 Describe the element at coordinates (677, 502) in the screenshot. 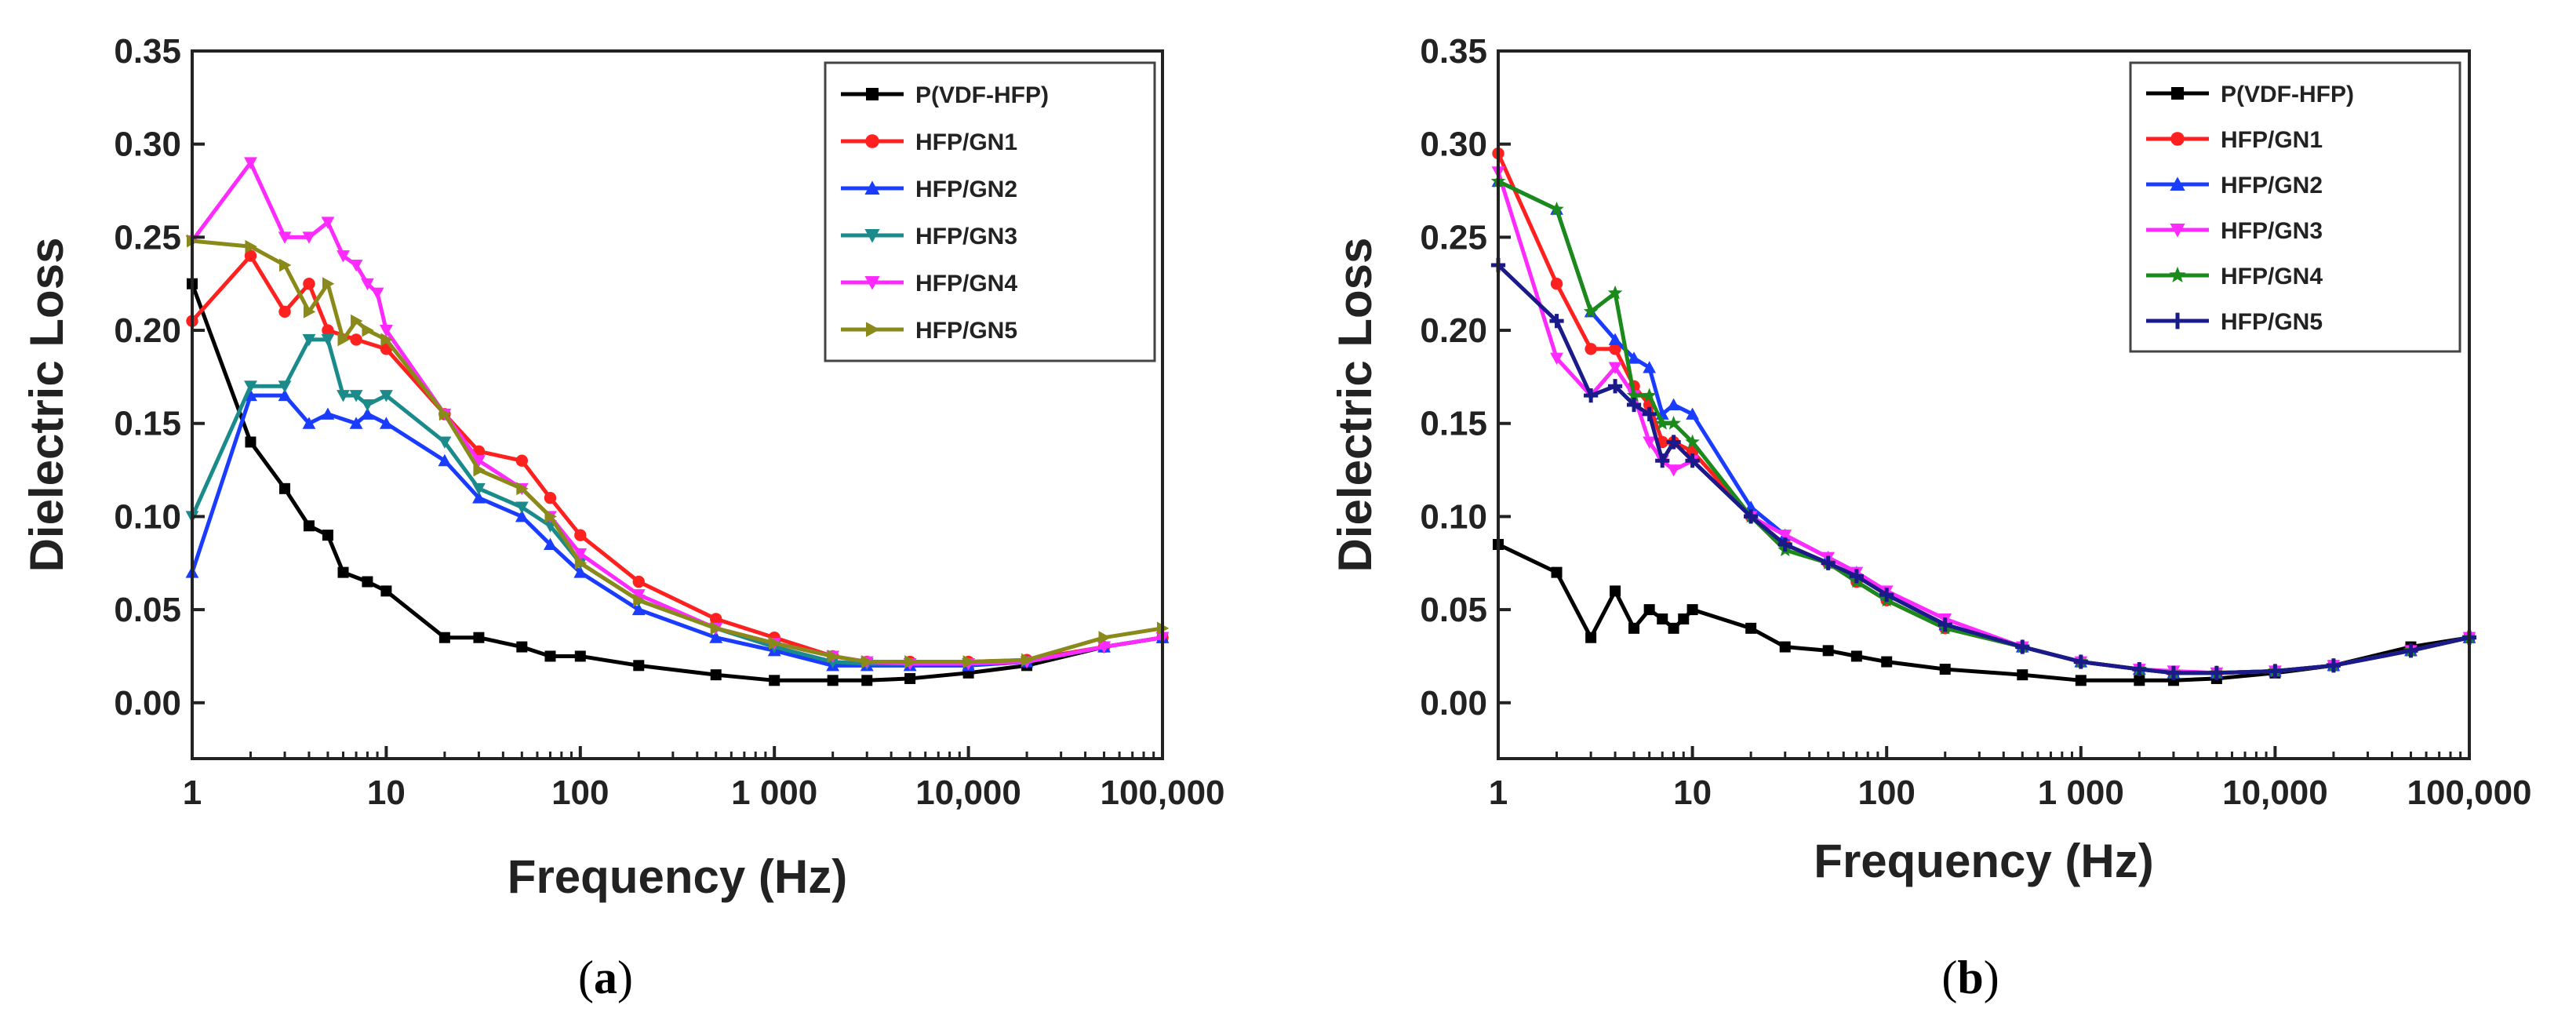

I see `series-hfp-gn3` at that location.